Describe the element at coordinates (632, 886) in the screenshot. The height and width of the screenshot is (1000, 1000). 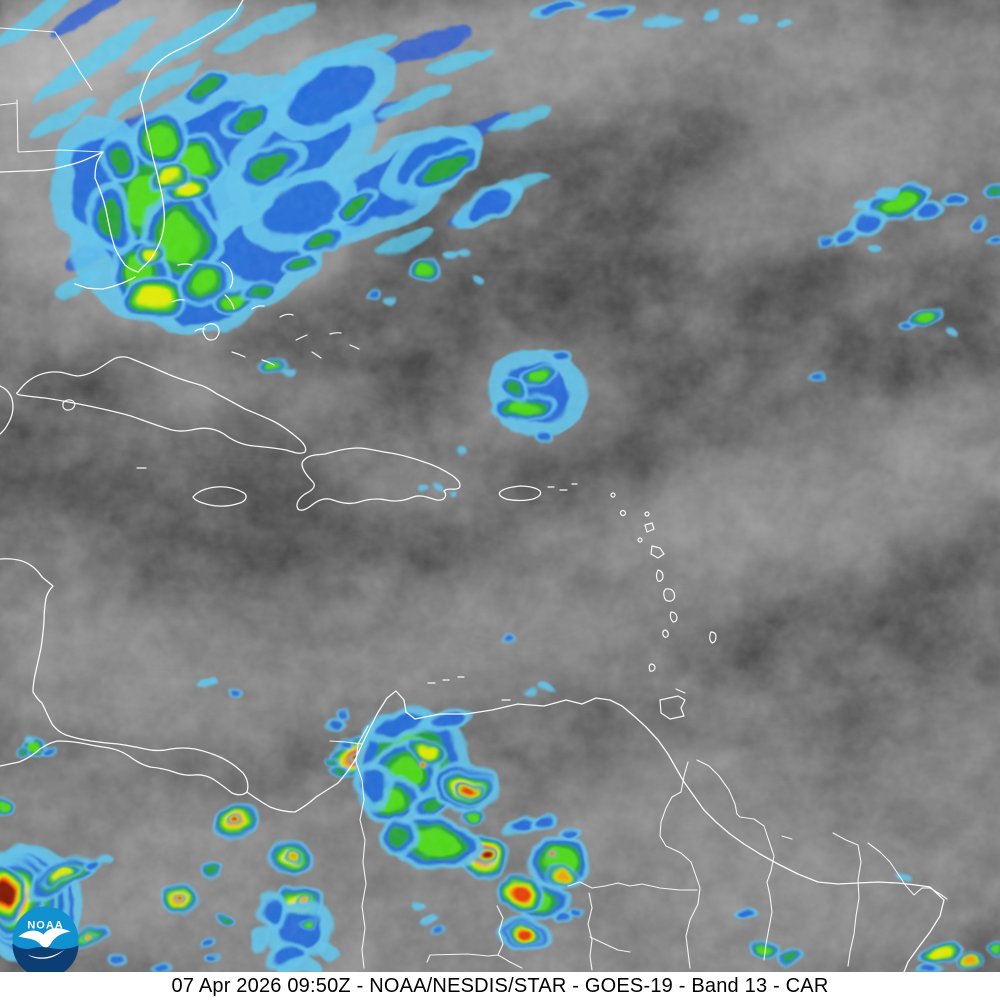
I see `border-brazil-guyana-south` at that location.